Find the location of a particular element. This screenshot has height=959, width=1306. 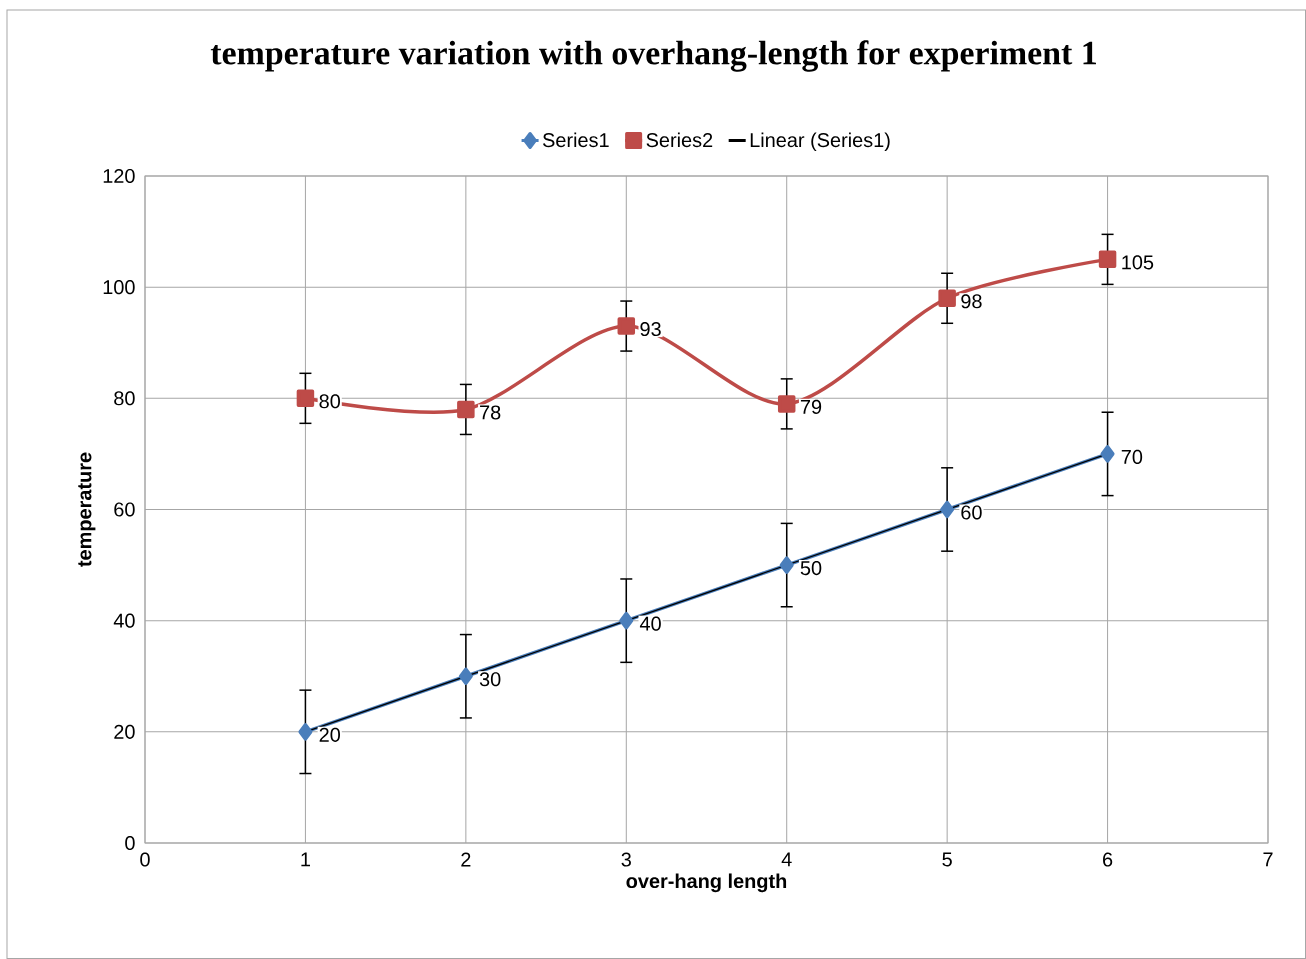

data-label: 50 is located at coordinates (811, 568).